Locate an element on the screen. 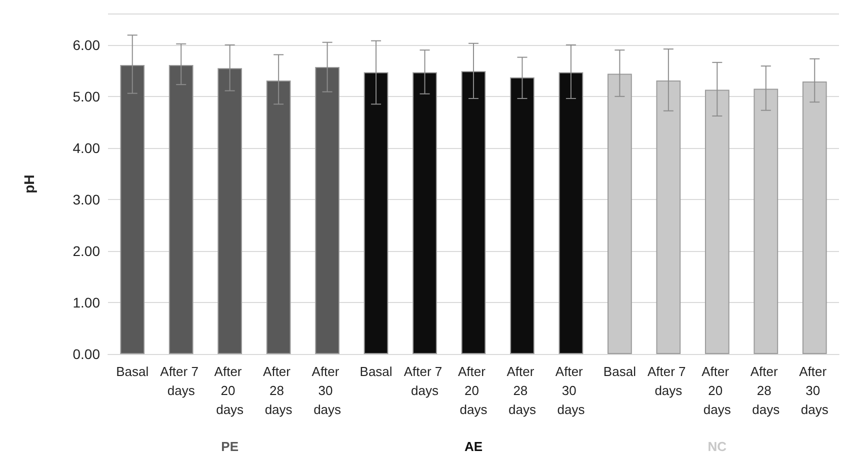  y-tick-label: 1.00 is located at coordinates (86, 302).